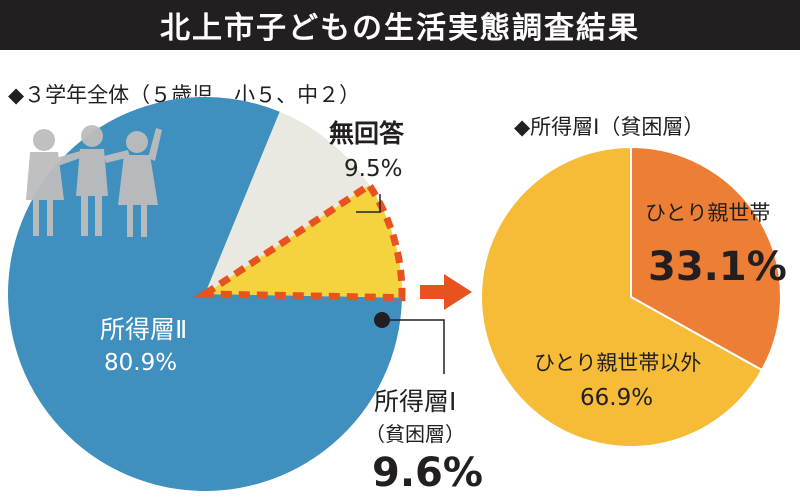  I want to click on slice-value-other: 66.9%, so click(616, 398).